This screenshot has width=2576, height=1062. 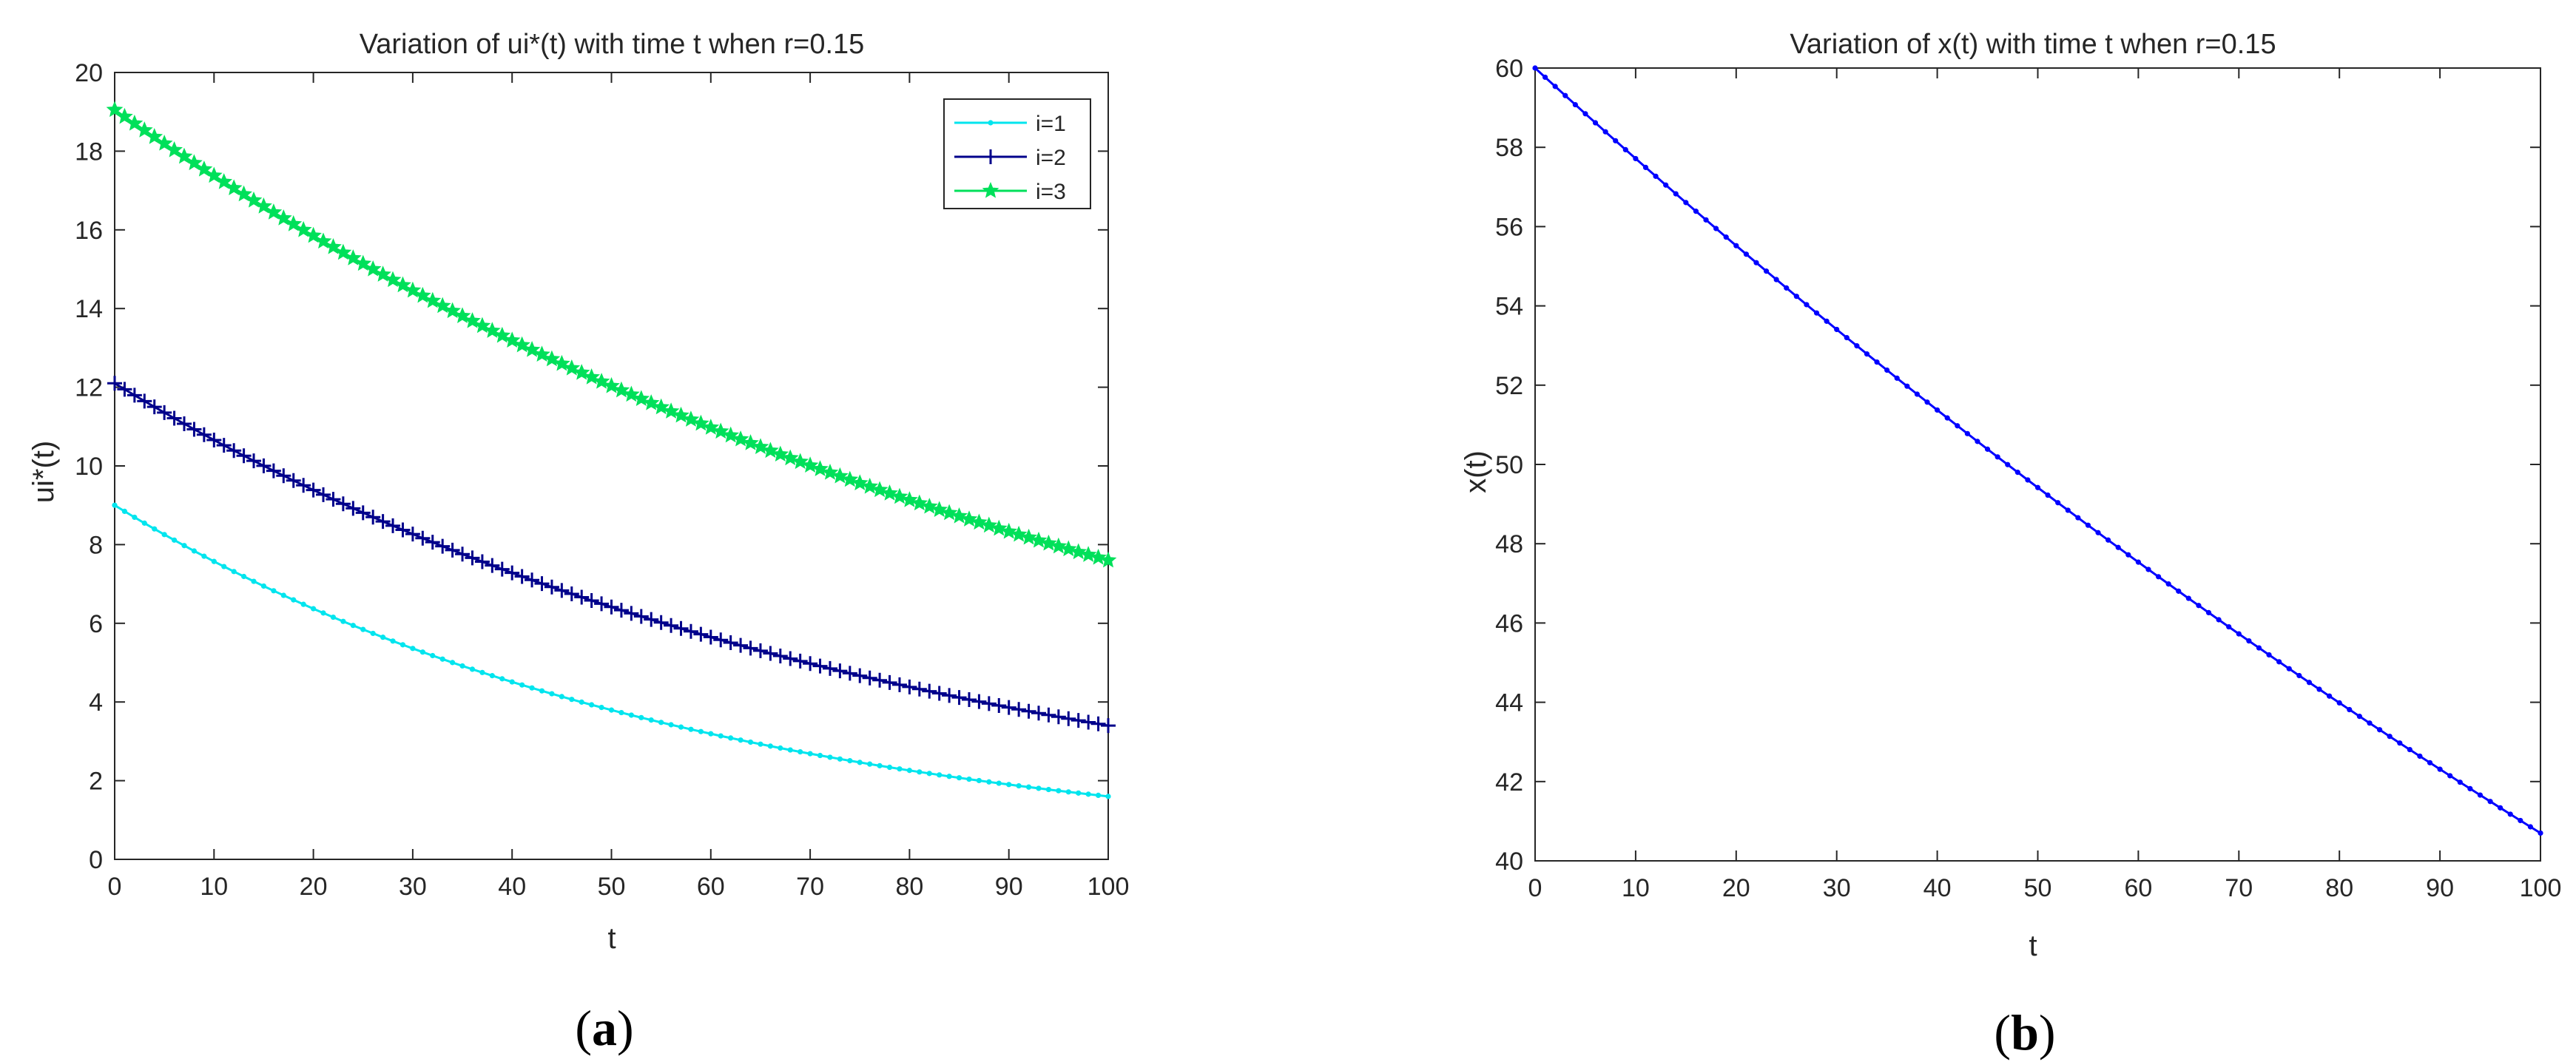 I want to click on legend: i=1 i=2 i=3, so click(x=1017, y=153).